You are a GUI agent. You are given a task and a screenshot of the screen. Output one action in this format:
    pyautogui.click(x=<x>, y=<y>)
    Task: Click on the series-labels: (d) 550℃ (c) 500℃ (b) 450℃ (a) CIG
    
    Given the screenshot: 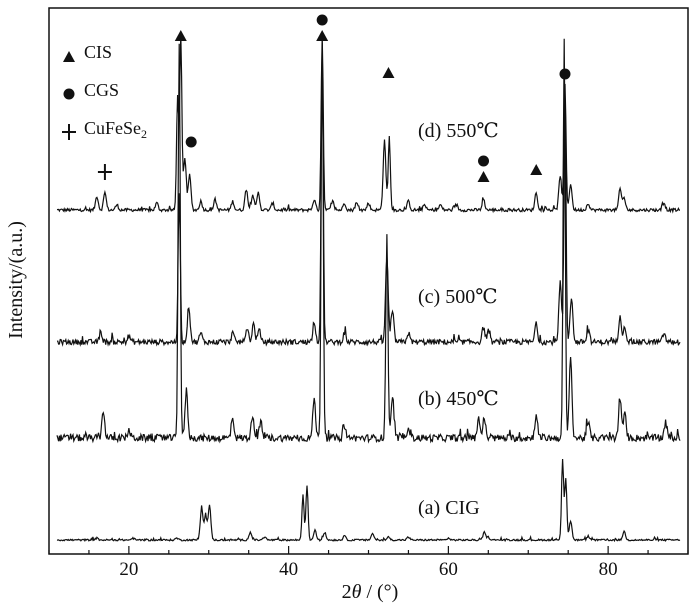 What is the action you would take?
    pyautogui.click(x=458, y=319)
    